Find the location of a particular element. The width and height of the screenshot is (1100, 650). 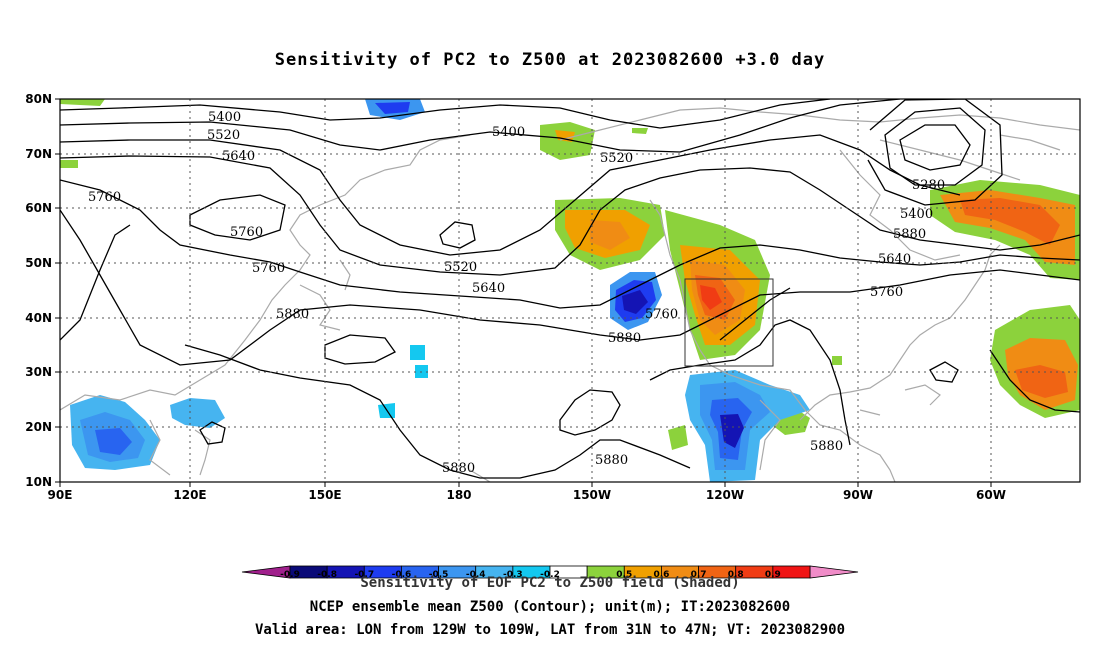

lat-label: 70N is located at coordinates (38, 154).